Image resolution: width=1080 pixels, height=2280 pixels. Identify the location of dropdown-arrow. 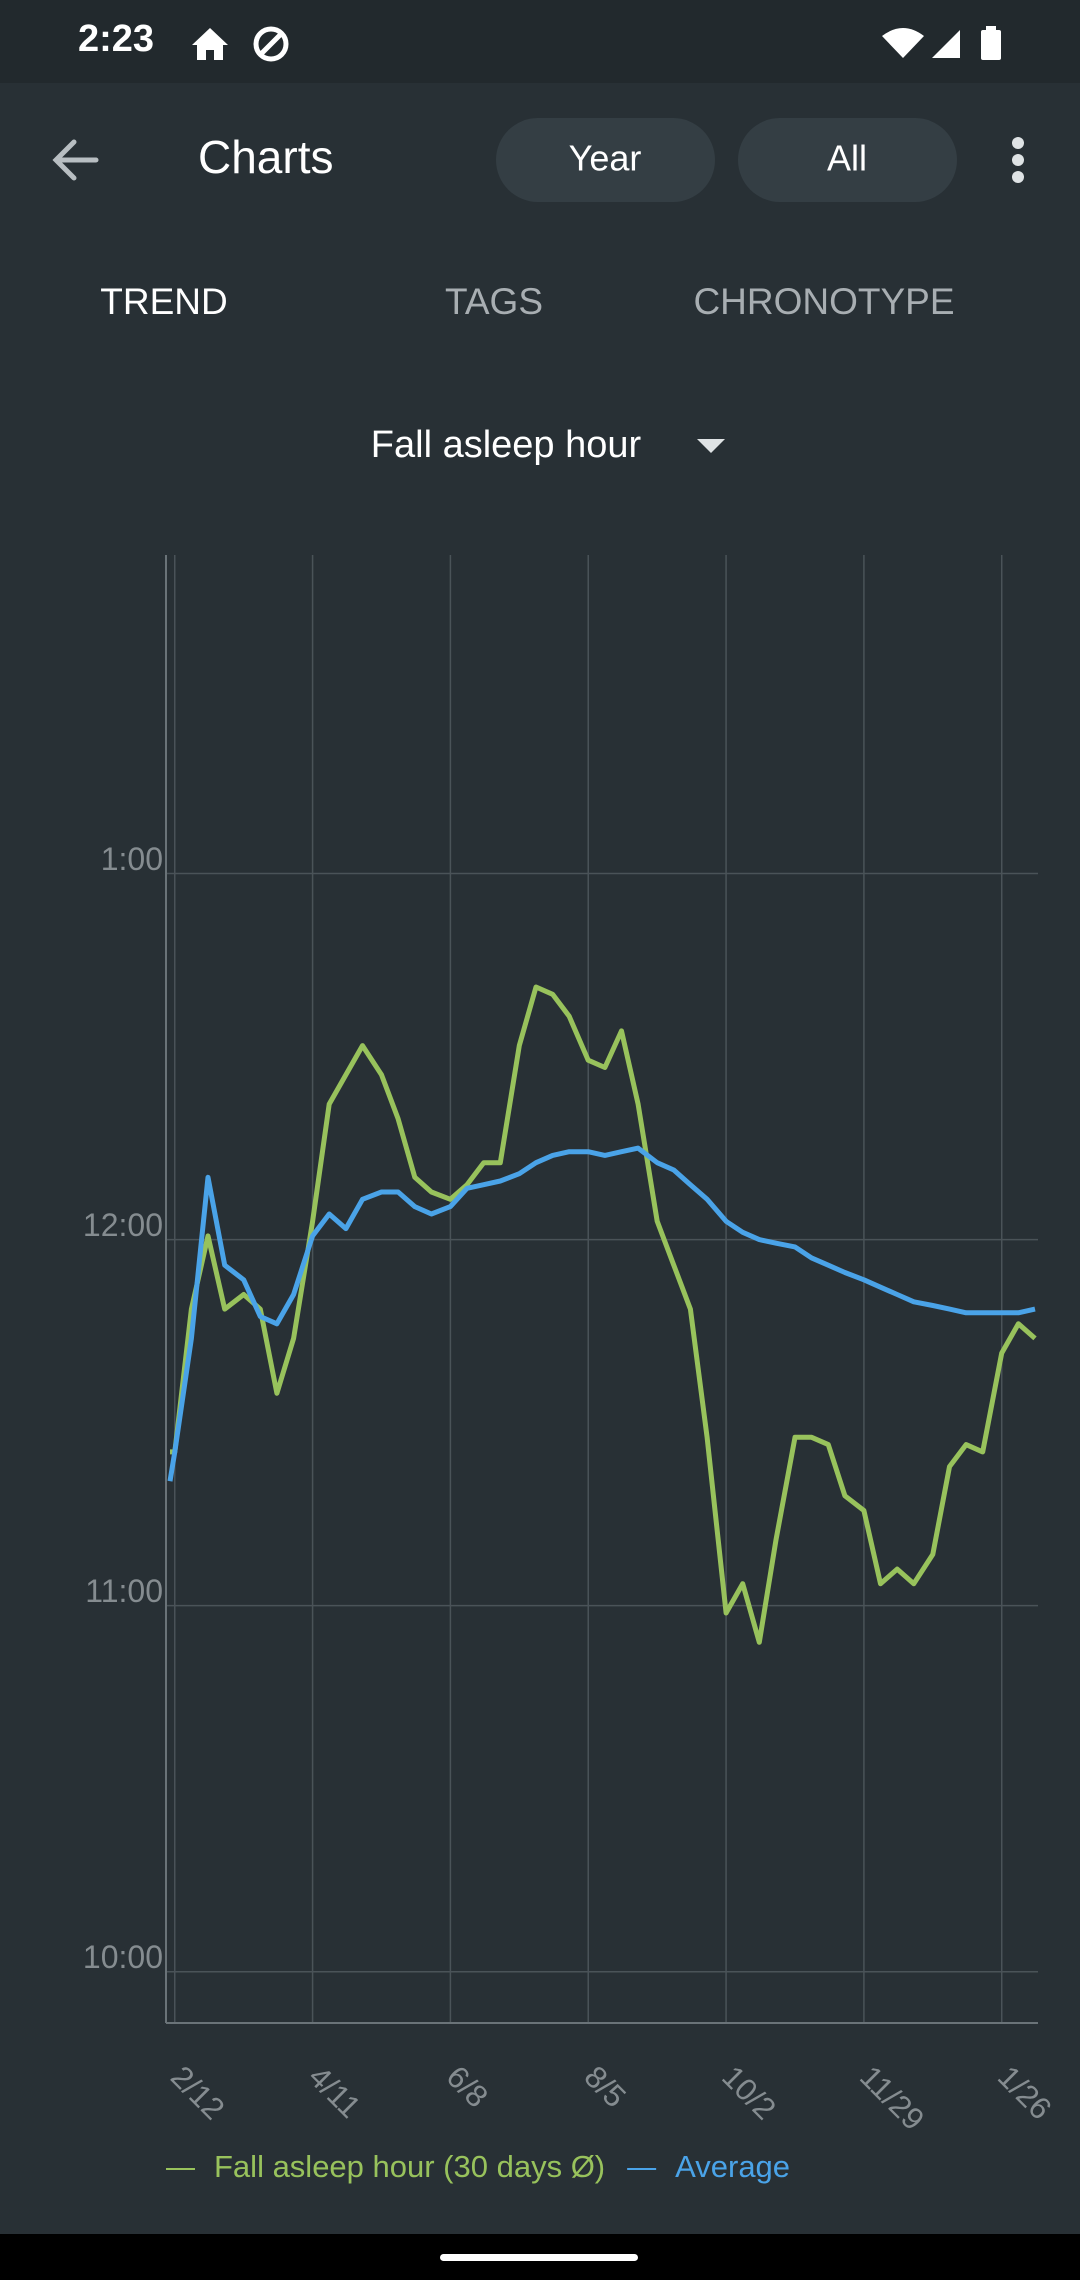
(711, 446).